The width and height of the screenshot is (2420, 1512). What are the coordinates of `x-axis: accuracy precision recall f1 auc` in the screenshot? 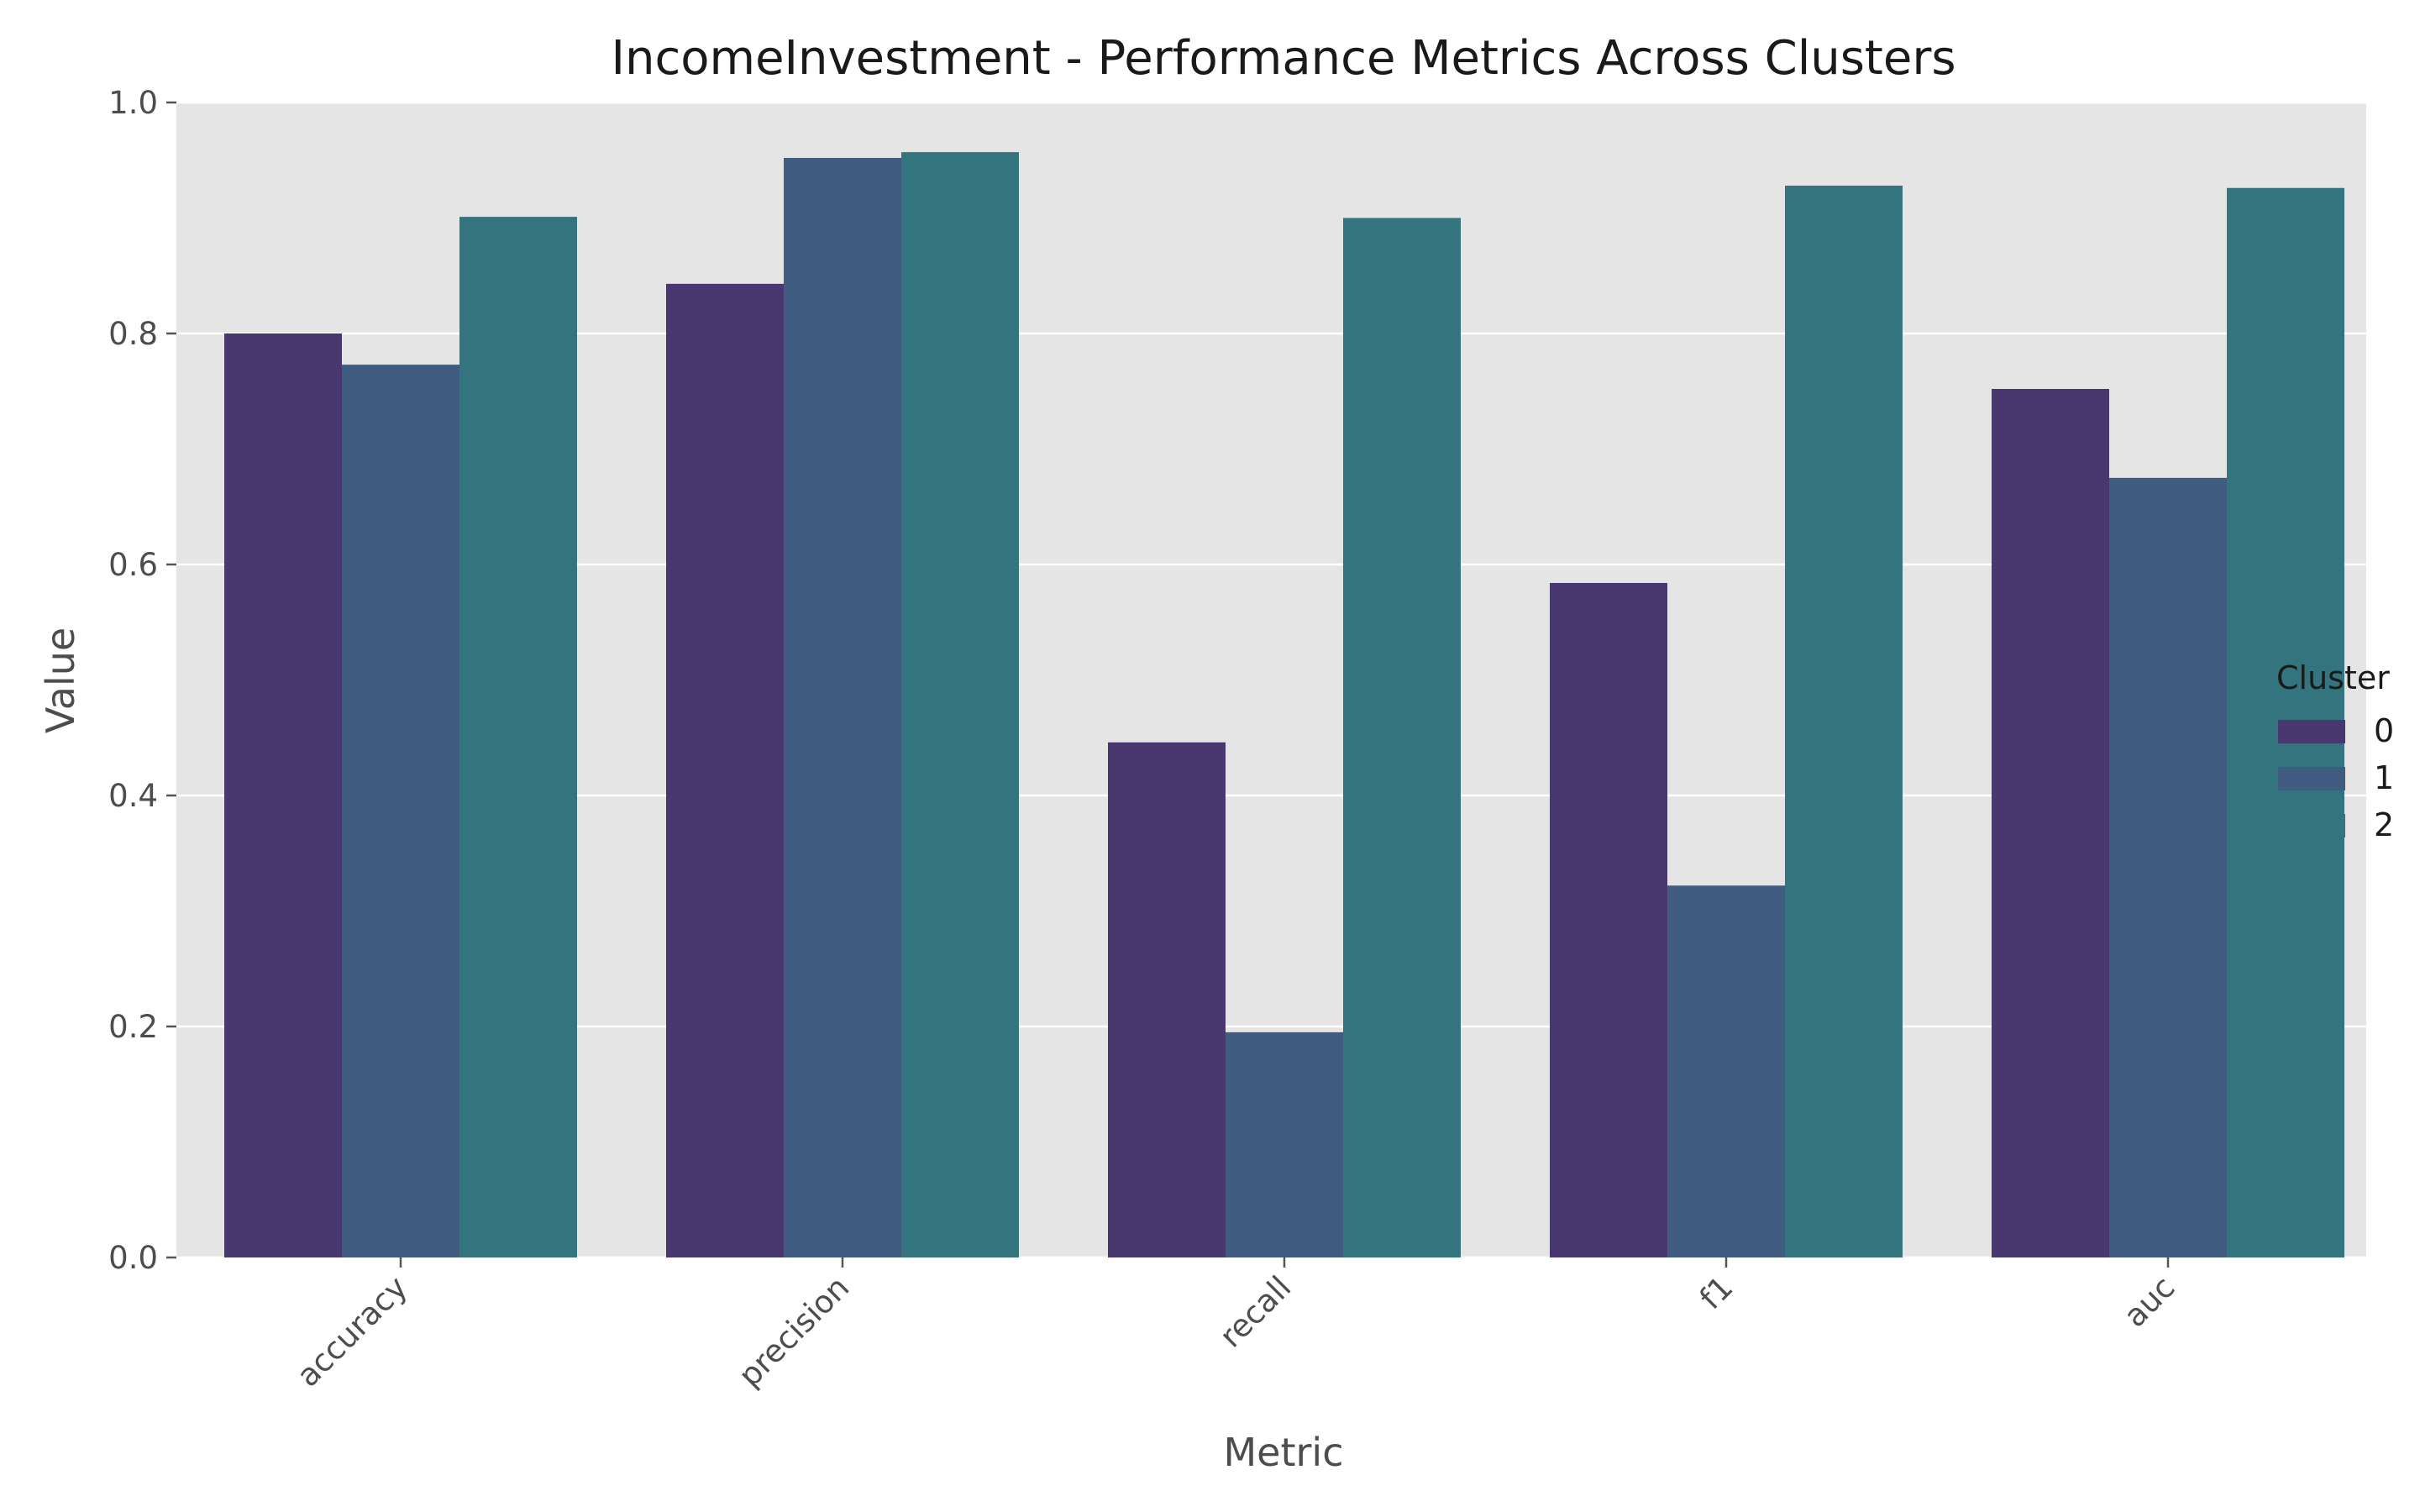 It's located at (1235, 1325).